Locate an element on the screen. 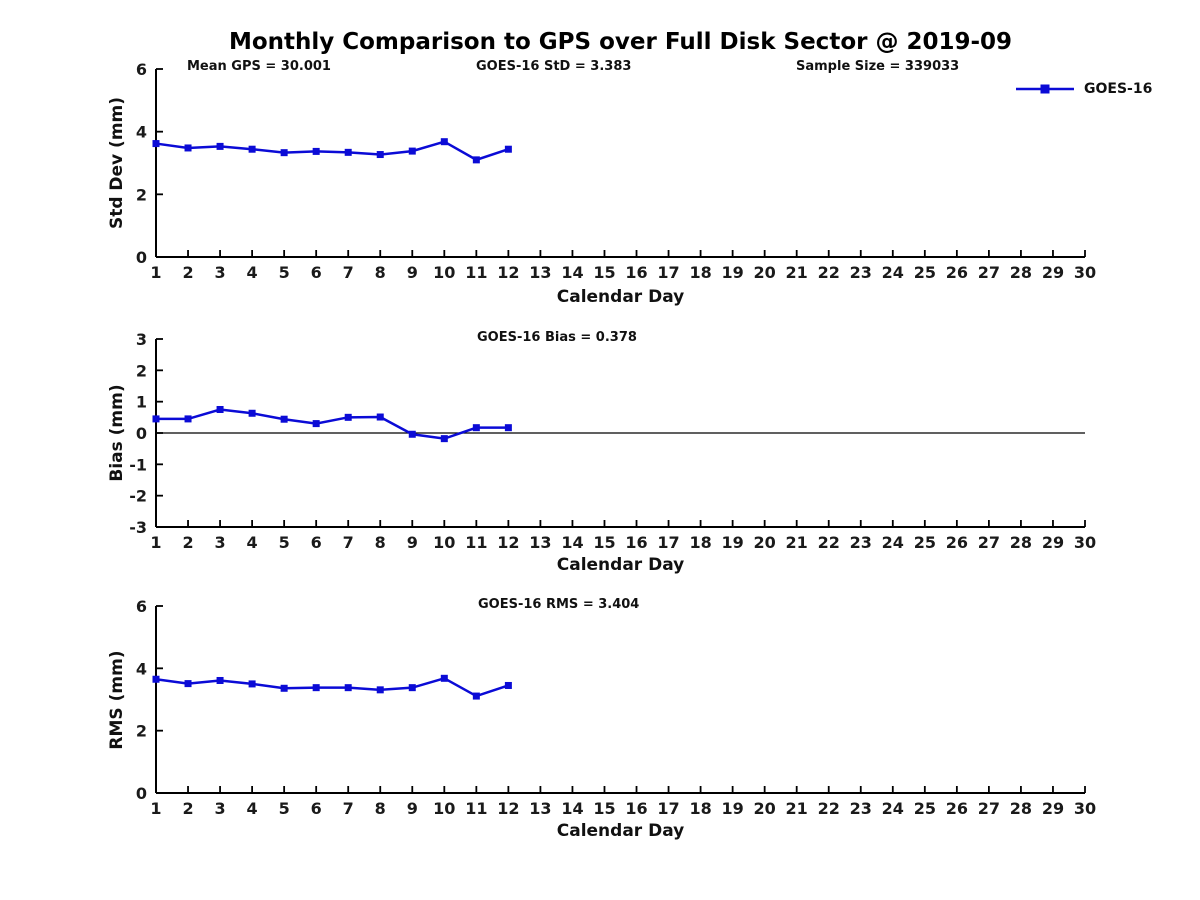 The image size is (1200, 900). y-axis-label-rms: RMS (mm) is located at coordinates (117, 700).